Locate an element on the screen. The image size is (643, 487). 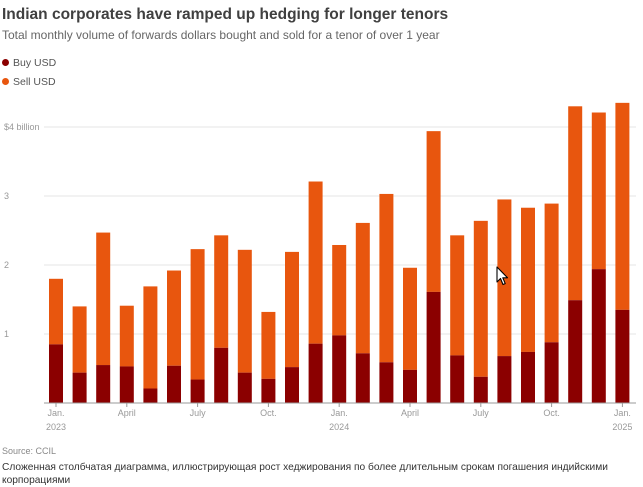
x-tick-year-label: 2024 is located at coordinates (339, 427).